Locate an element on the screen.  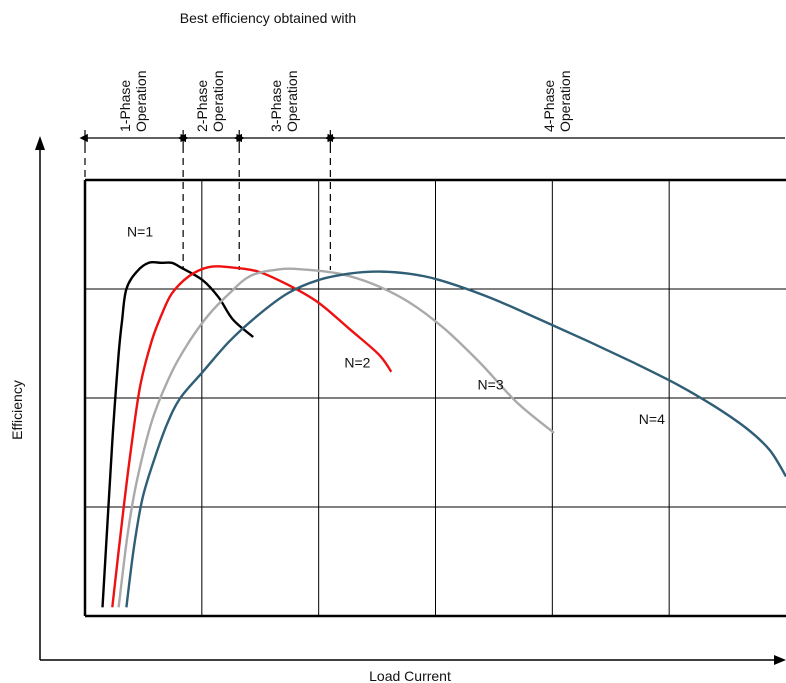
y-axis-arrow-icon is located at coordinates (40, 143).